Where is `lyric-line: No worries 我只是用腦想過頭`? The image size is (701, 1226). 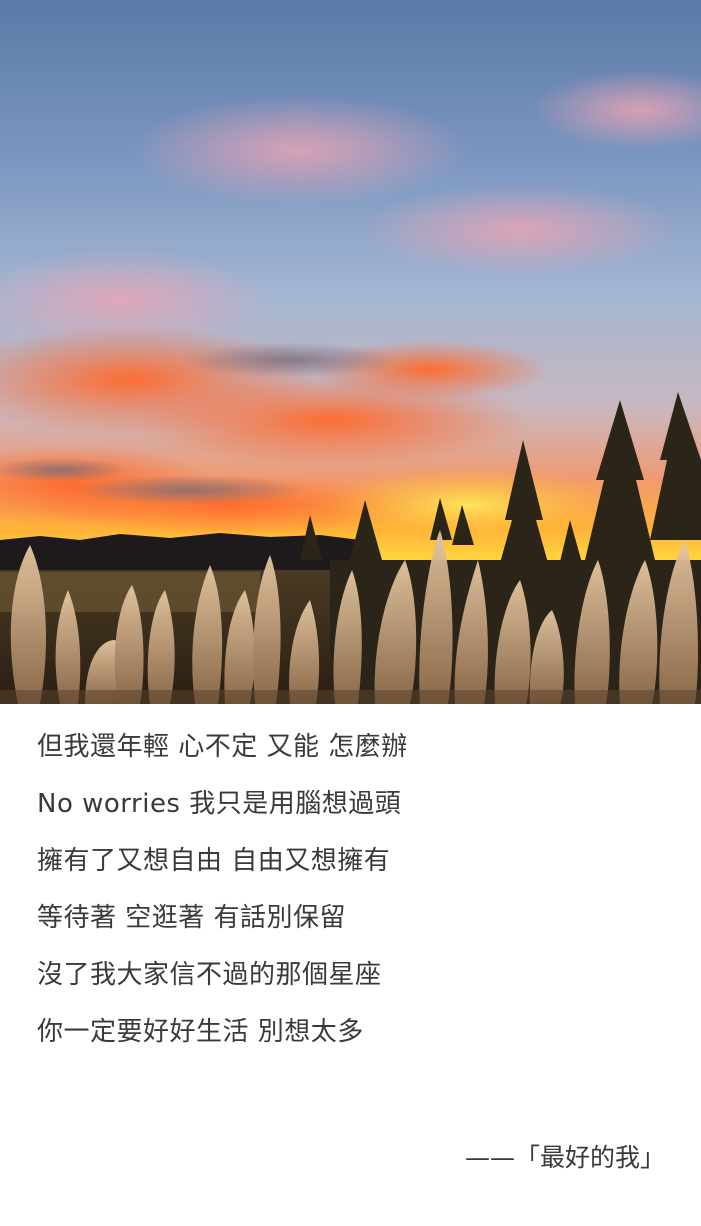
lyric-line: No worries 我只是用腦想過頭 is located at coordinates (219, 804).